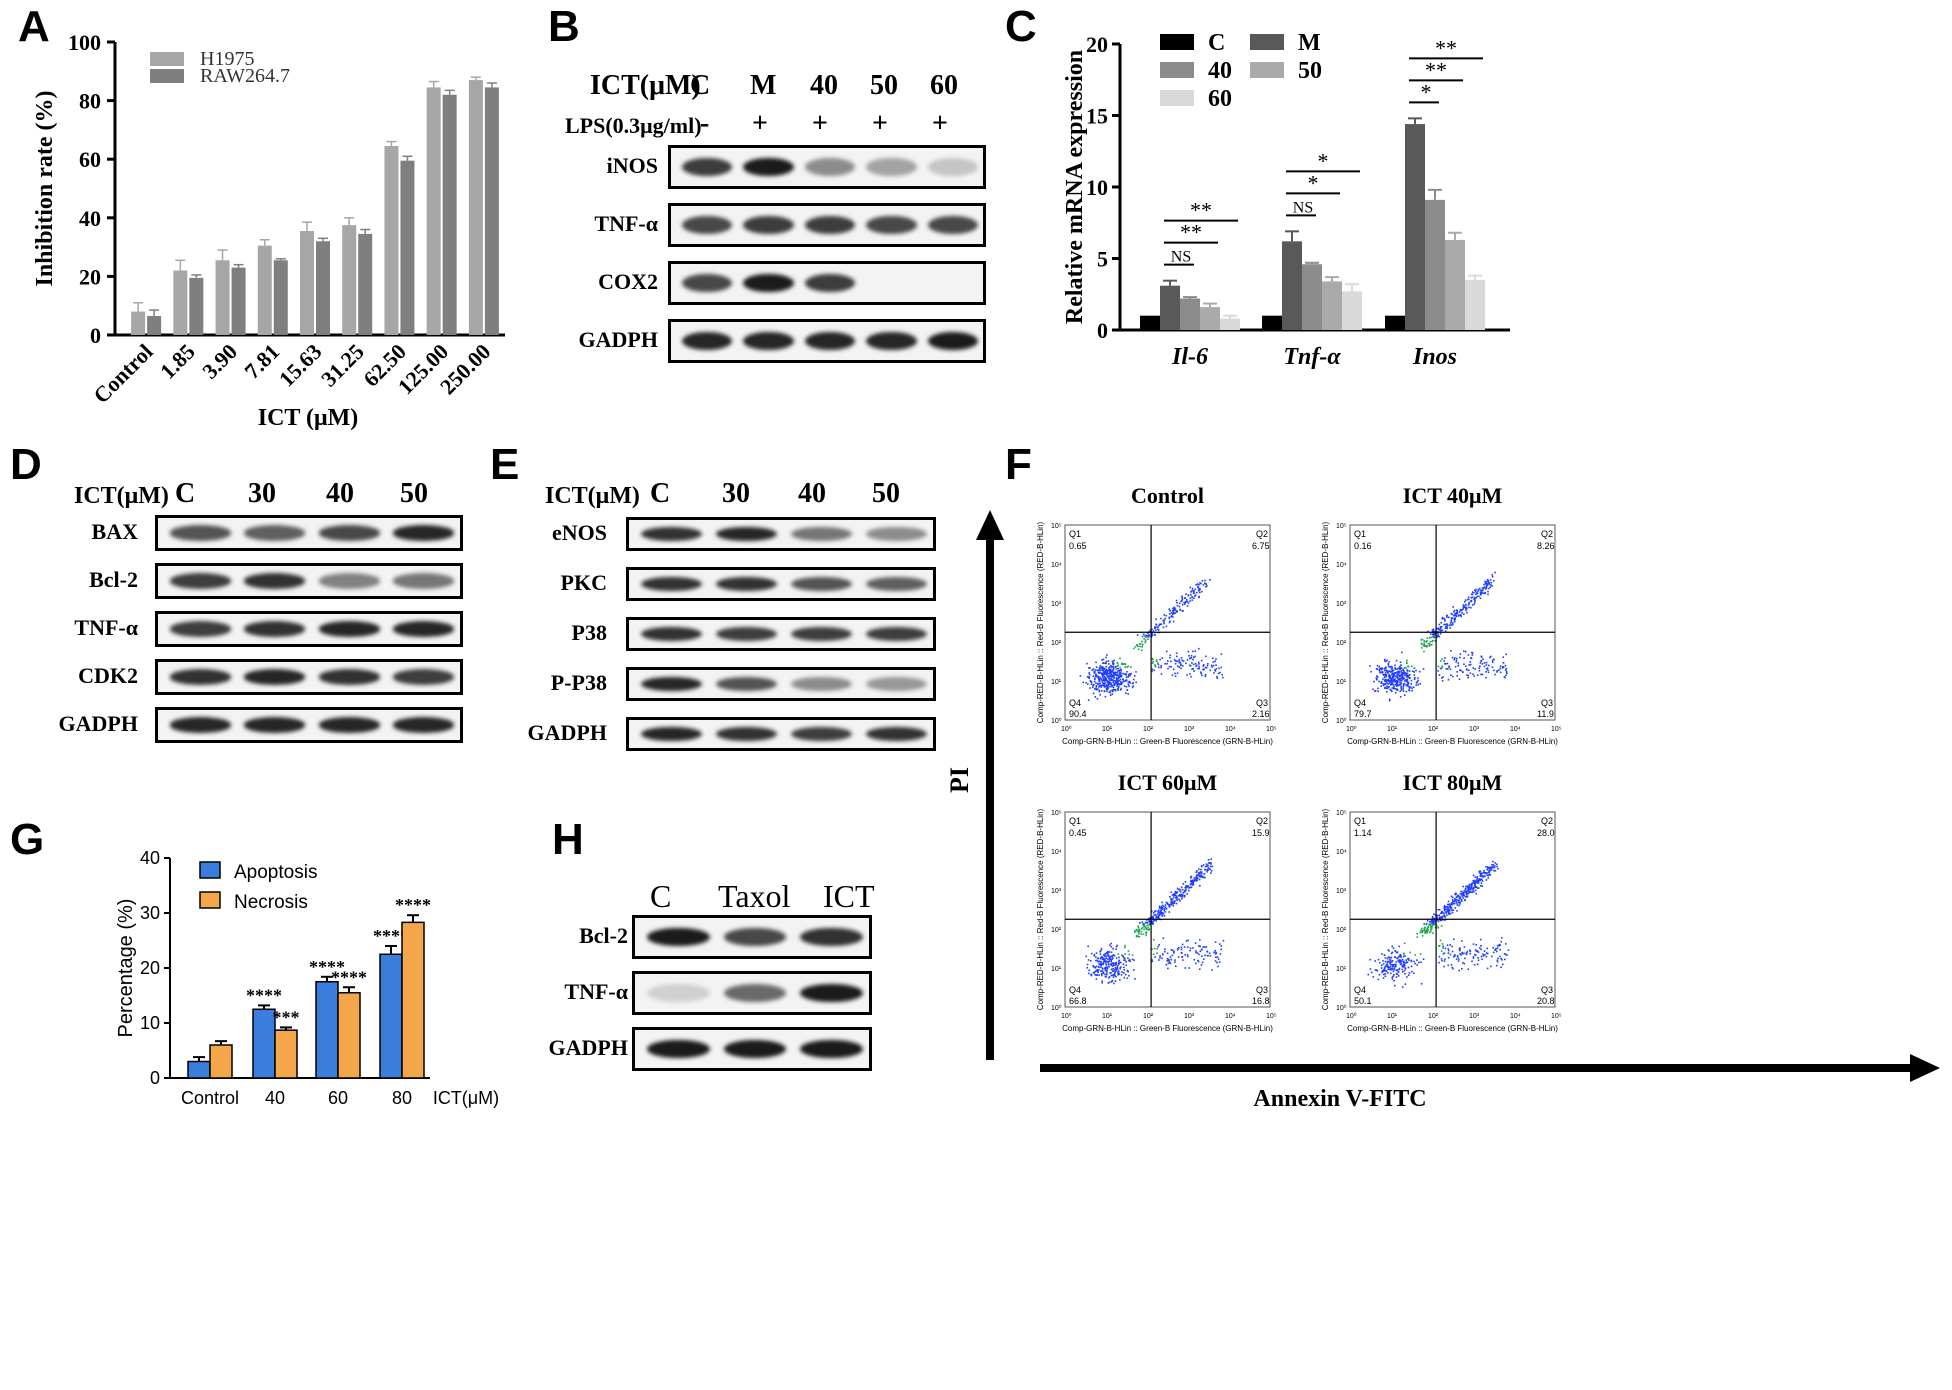 The height and width of the screenshot is (1390, 1952). What do you see at coordinates (578, 682) in the screenshot?
I see `blot-label: P-P38` at bounding box center [578, 682].